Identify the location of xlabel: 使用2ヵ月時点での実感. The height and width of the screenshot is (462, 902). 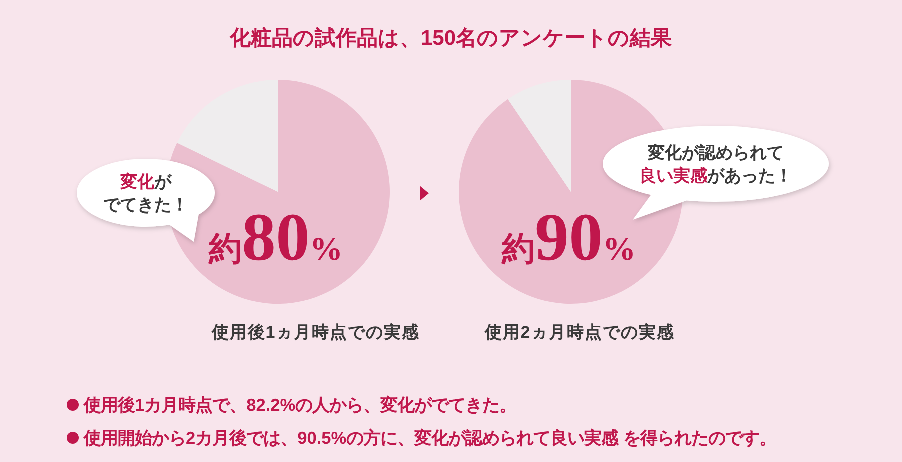
(580, 332).